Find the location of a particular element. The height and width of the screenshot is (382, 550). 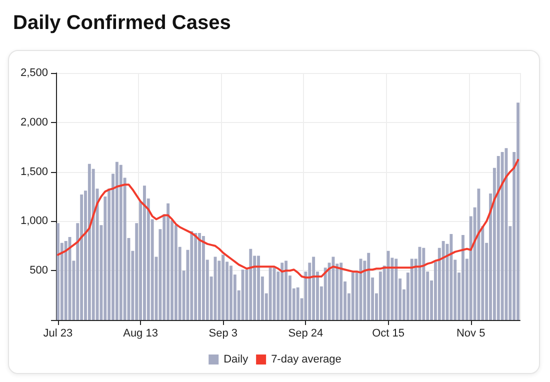

x-tick-label: Sep 24 is located at coordinates (306, 334).